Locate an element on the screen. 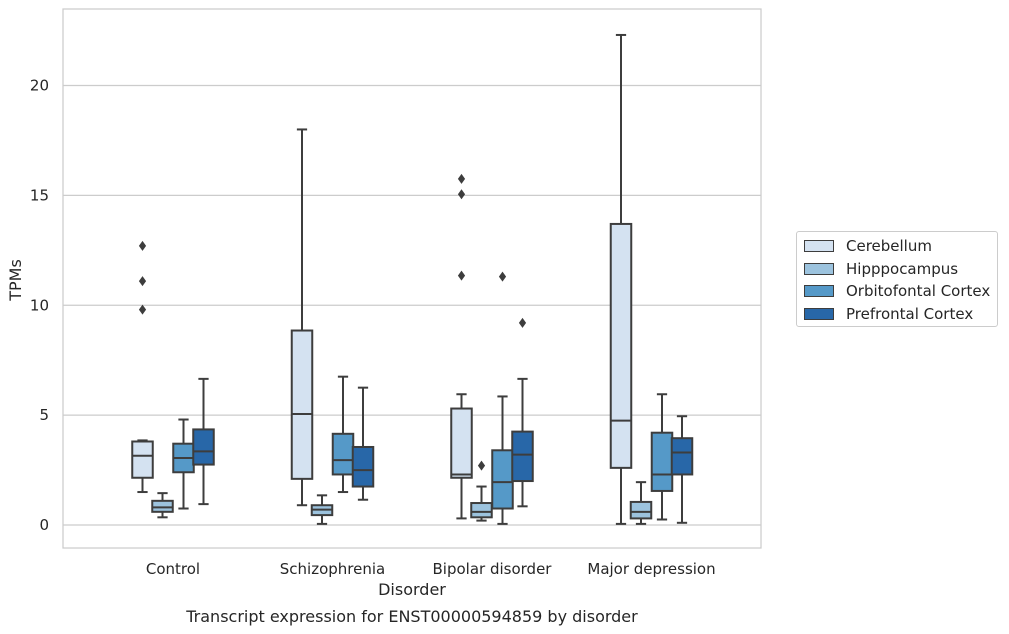 The height and width of the screenshot is (634, 1009). legend-item: Hipppocampus is located at coordinates (900, 269).